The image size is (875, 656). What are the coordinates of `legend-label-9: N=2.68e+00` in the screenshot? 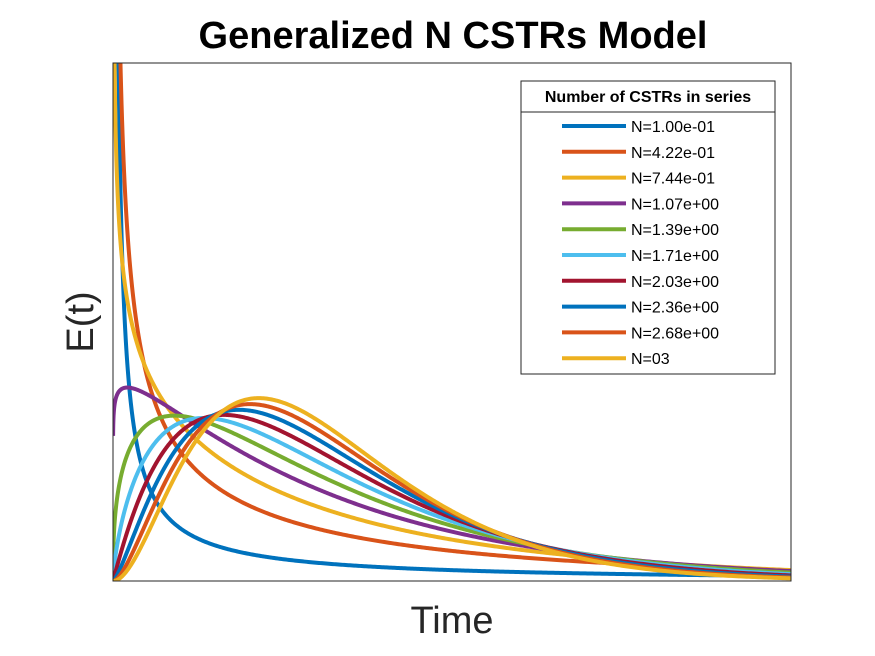 It's located at (675, 333).